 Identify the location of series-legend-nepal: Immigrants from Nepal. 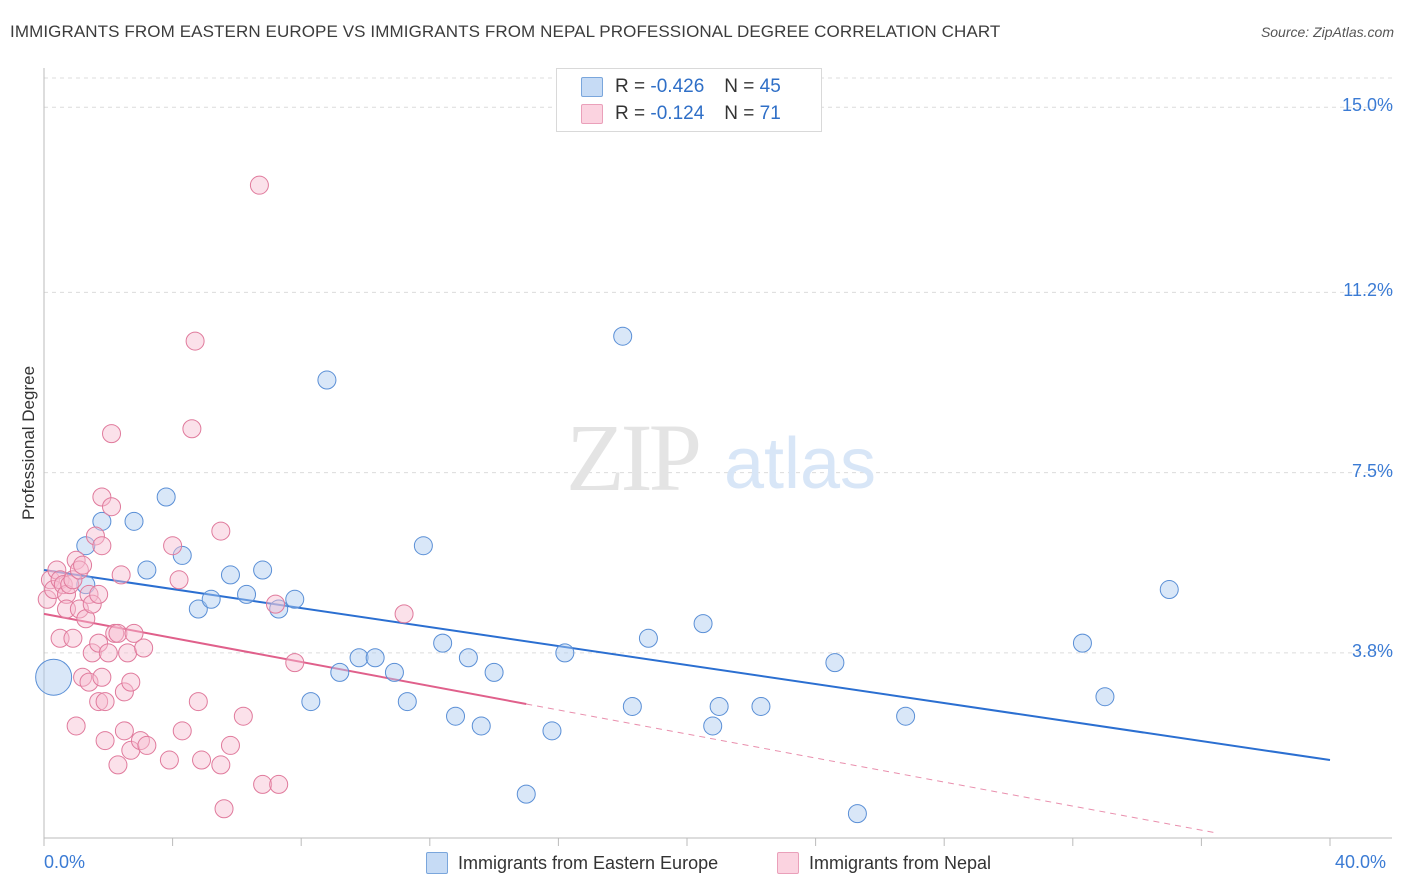
(884, 863).